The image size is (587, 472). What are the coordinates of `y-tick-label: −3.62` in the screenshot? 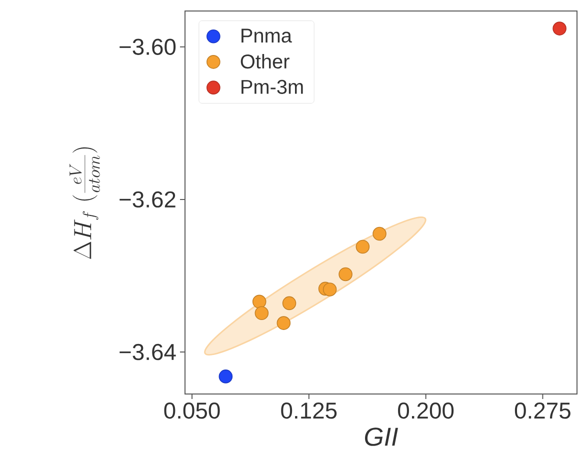 It's located at (148, 199).